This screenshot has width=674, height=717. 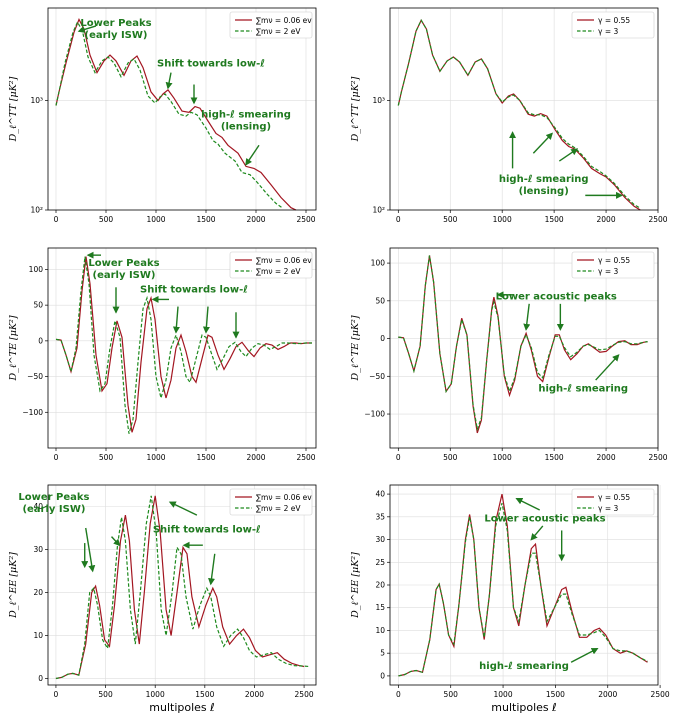 I want to click on y-tick-label: −100, so click(x=374, y=414).